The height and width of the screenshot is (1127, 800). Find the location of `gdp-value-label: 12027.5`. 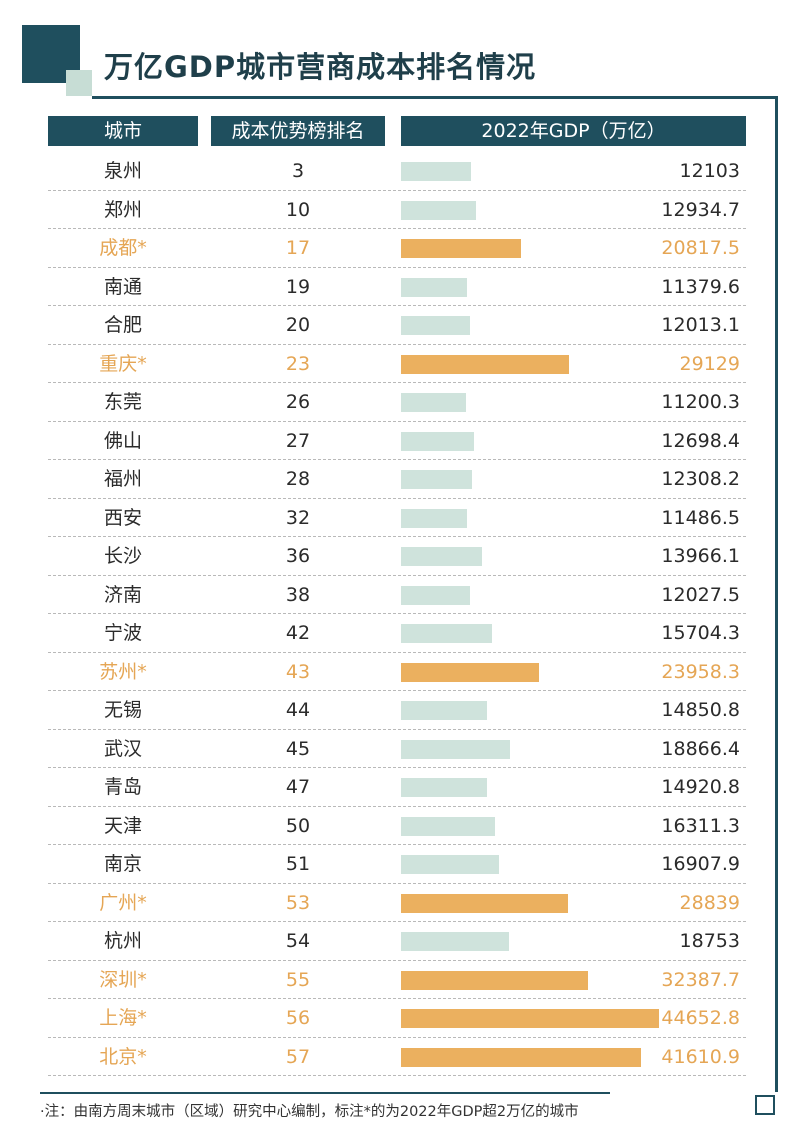

gdp-value-label: 12027.5 is located at coordinates (700, 594).